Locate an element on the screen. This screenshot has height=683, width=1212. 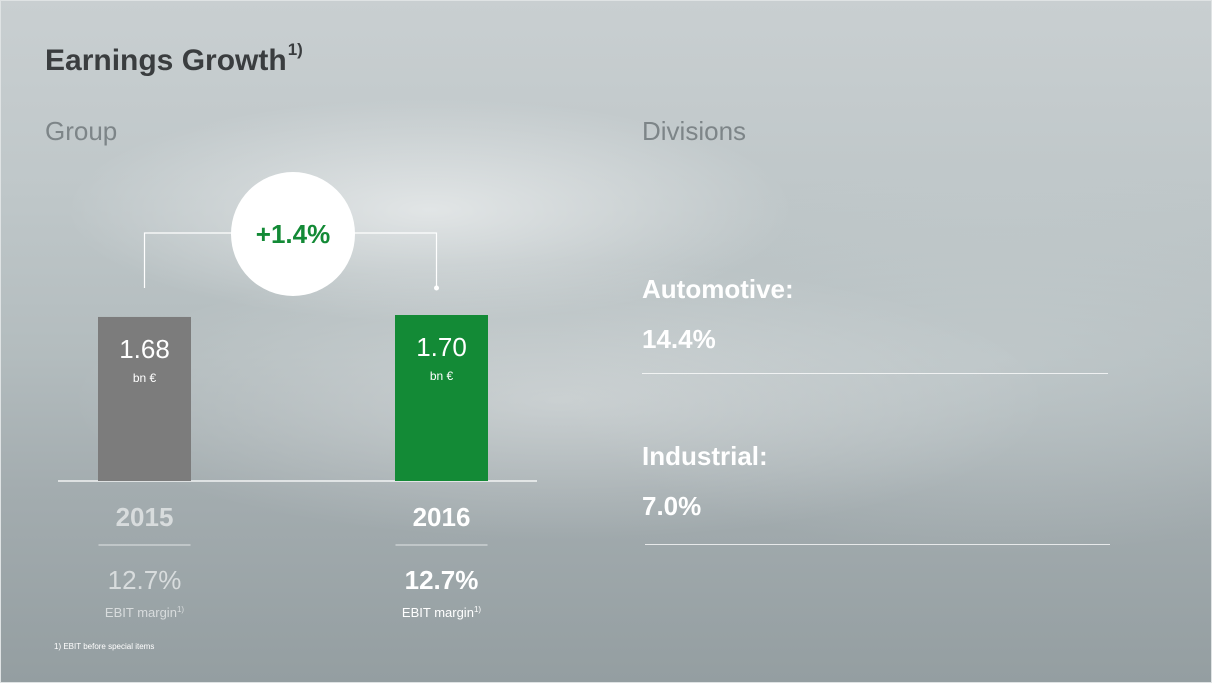
division-divider-industrial is located at coordinates (877, 544).